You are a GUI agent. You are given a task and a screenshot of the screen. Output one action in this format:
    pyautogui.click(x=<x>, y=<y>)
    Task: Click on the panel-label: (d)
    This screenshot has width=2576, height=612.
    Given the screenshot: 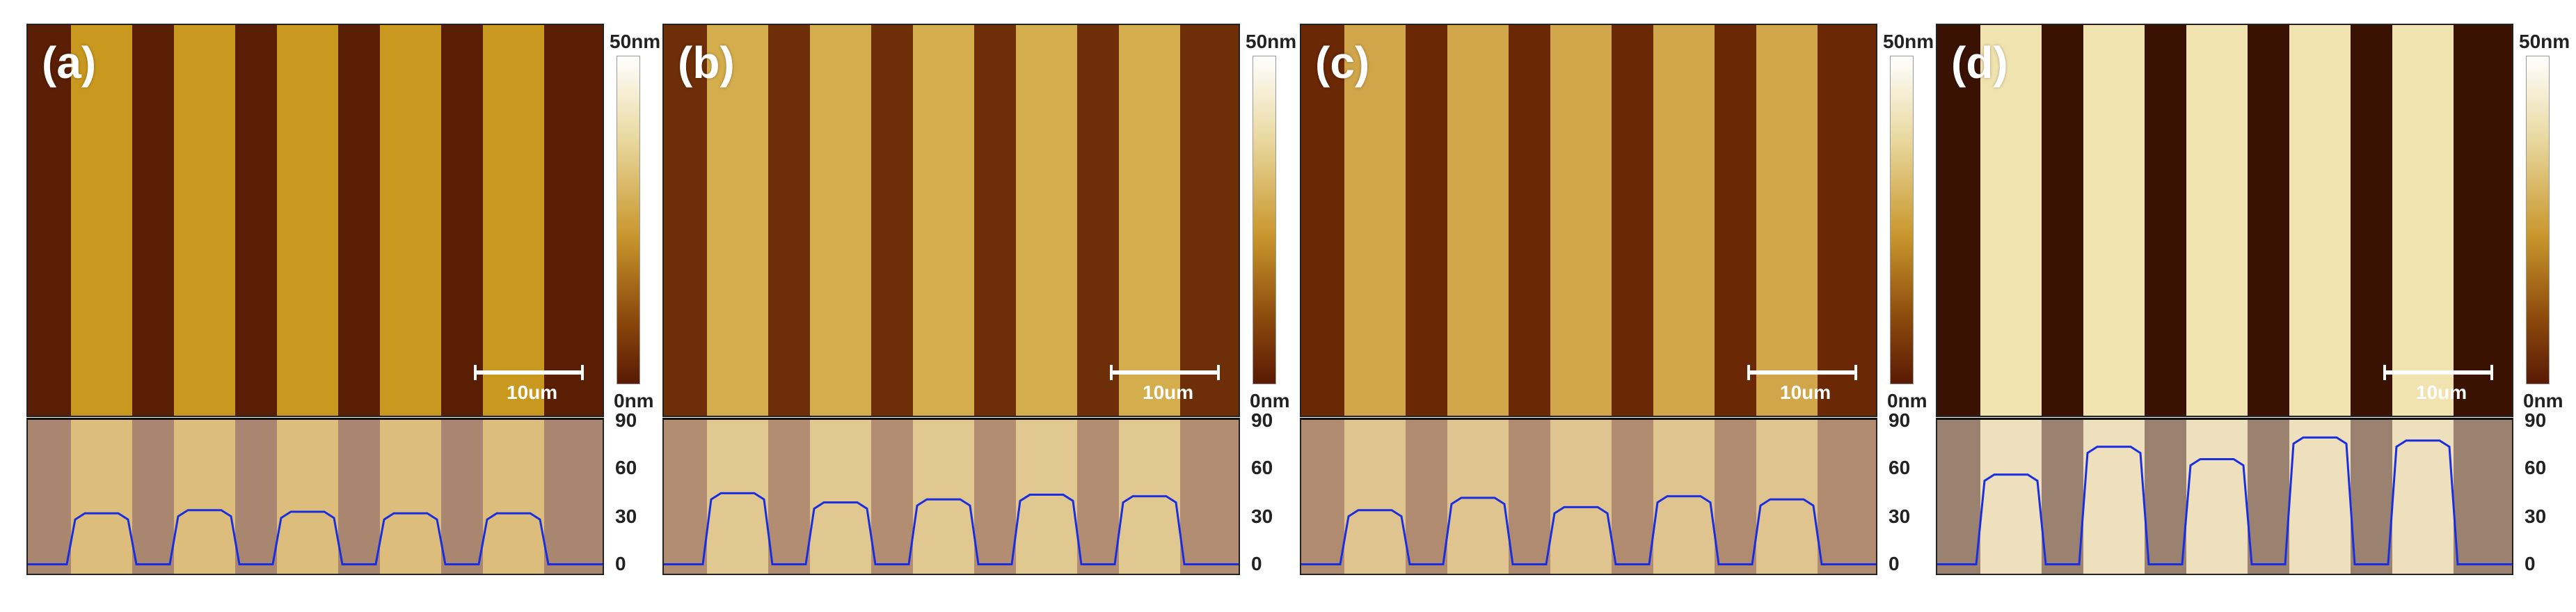 What is the action you would take?
    pyautogui.click(x=1979, y=63)
    